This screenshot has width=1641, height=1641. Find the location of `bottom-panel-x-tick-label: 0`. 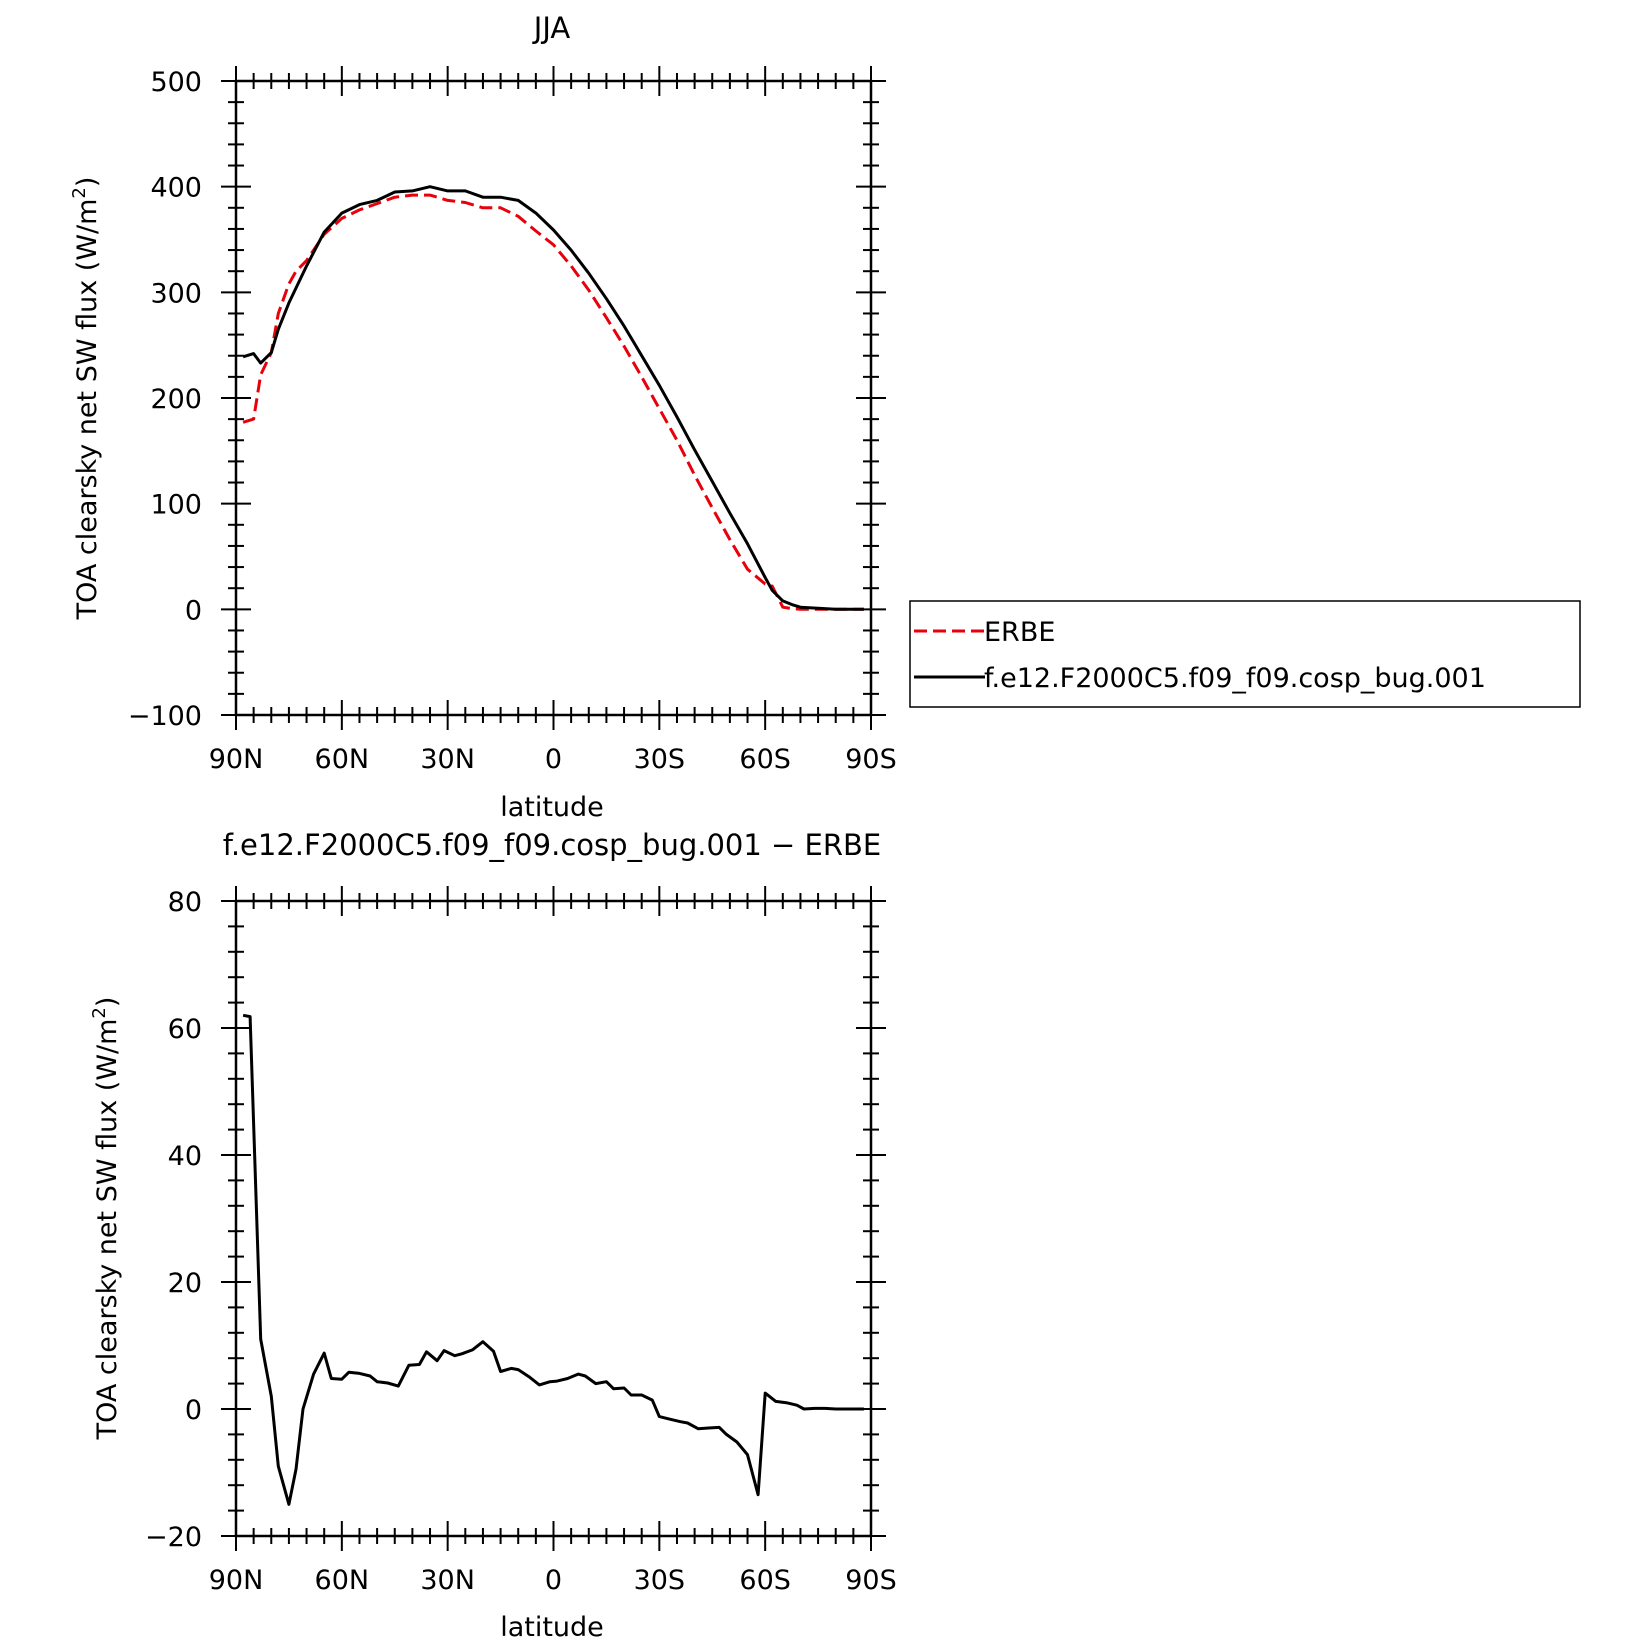

bottom-panel-x-tick-label: 0 is located at coordinates (553, 1580).